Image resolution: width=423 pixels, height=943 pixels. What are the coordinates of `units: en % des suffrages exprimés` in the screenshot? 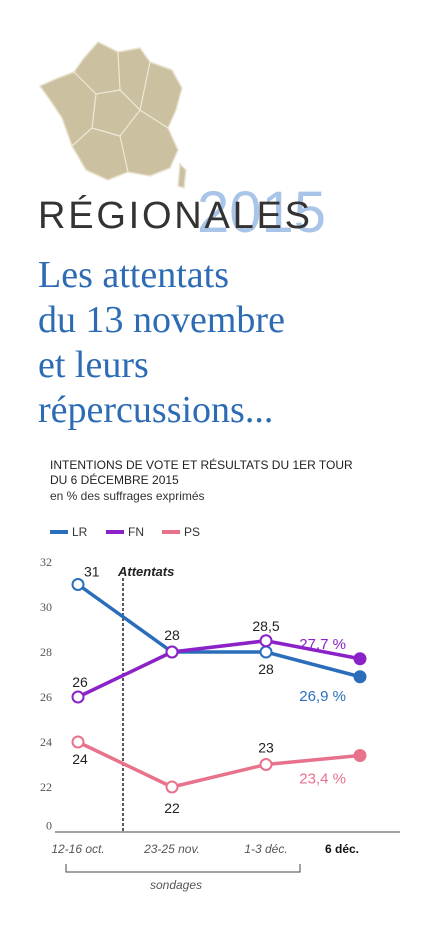 It's located at (127, 496).